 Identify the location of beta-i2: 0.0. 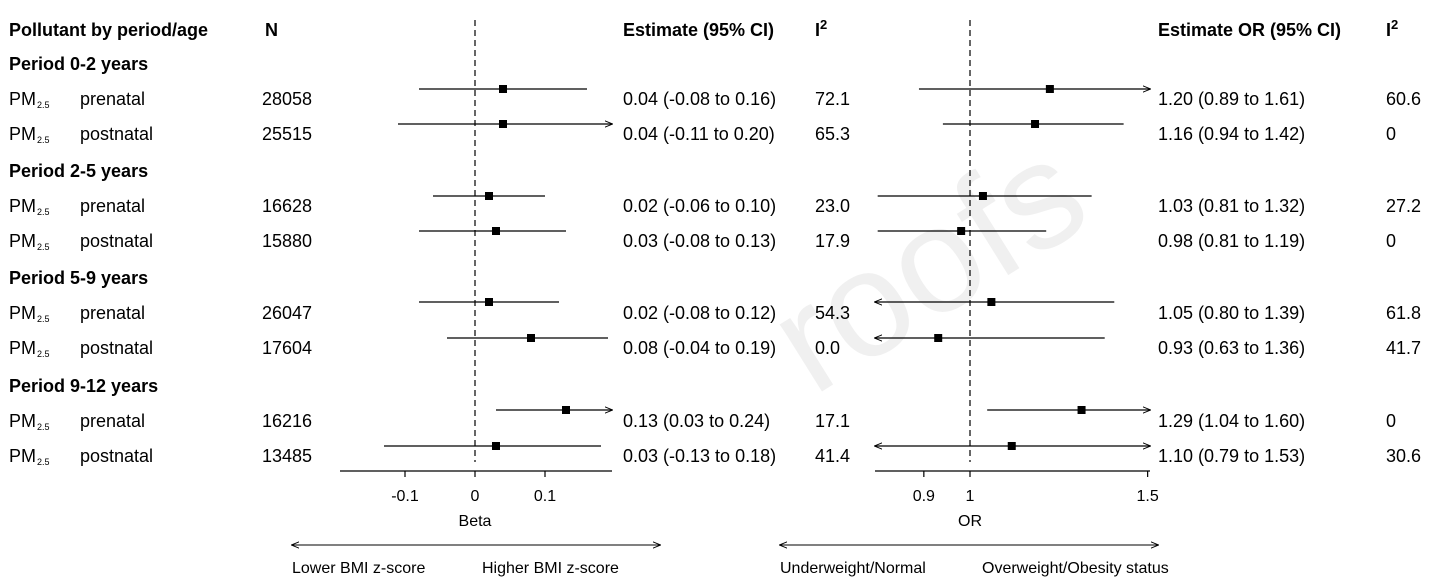
(828, 348).